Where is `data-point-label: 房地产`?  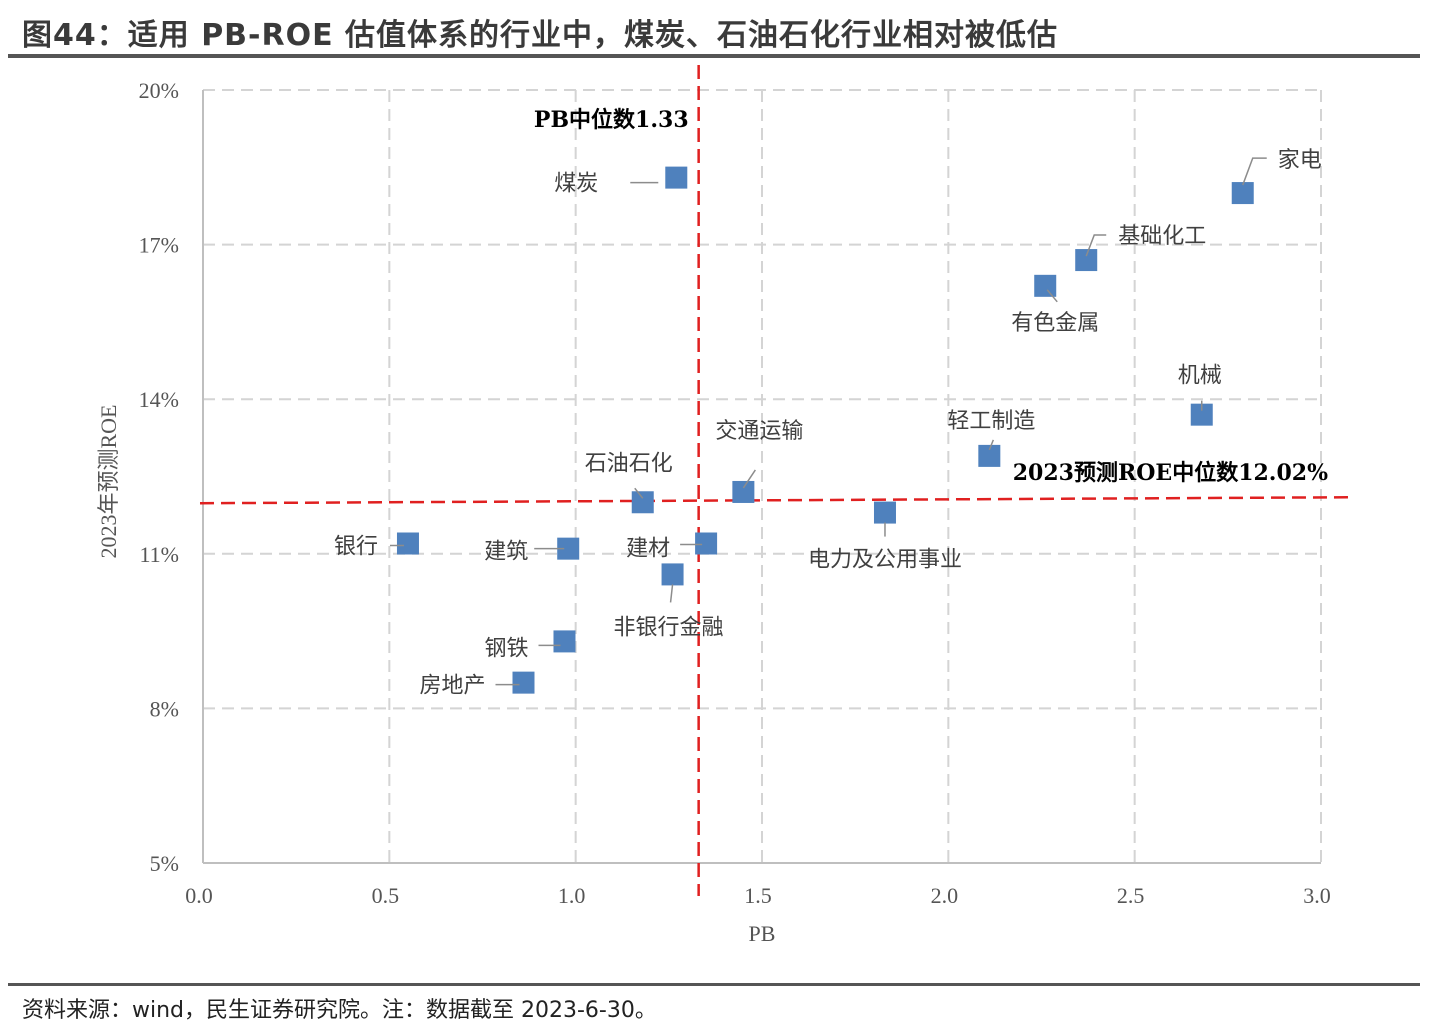
data-point-label: 房地产 is located at coordinates (452, 686).